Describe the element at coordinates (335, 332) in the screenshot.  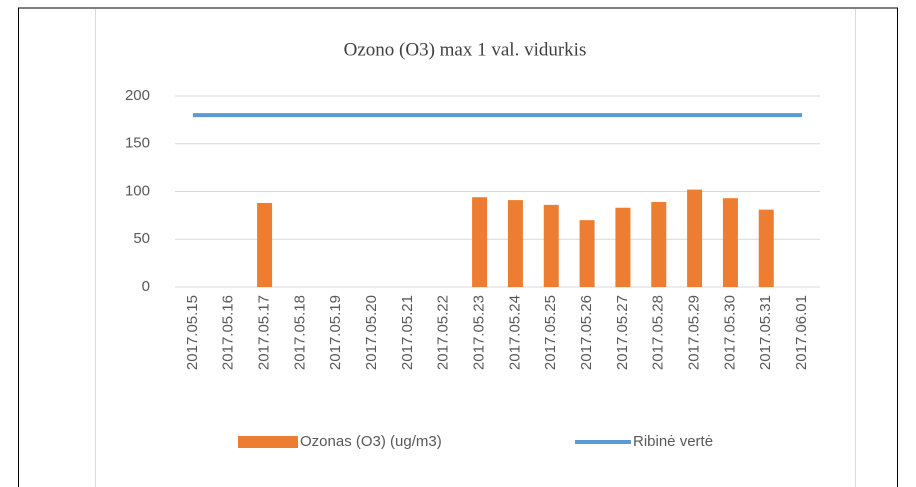
I see `x-tick-label: 2017.05.19` at that location.